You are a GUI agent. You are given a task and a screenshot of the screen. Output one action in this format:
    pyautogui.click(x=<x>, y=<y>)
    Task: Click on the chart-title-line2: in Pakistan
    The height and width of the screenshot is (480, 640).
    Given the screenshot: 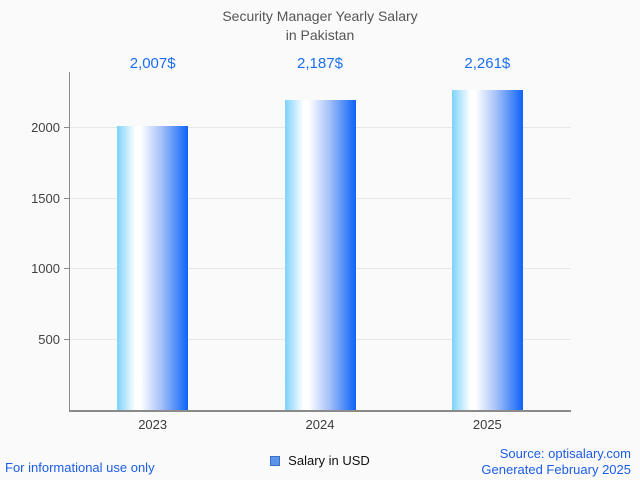 What is the action you would take?
    pyautogui.click(x=320, y=35)
    